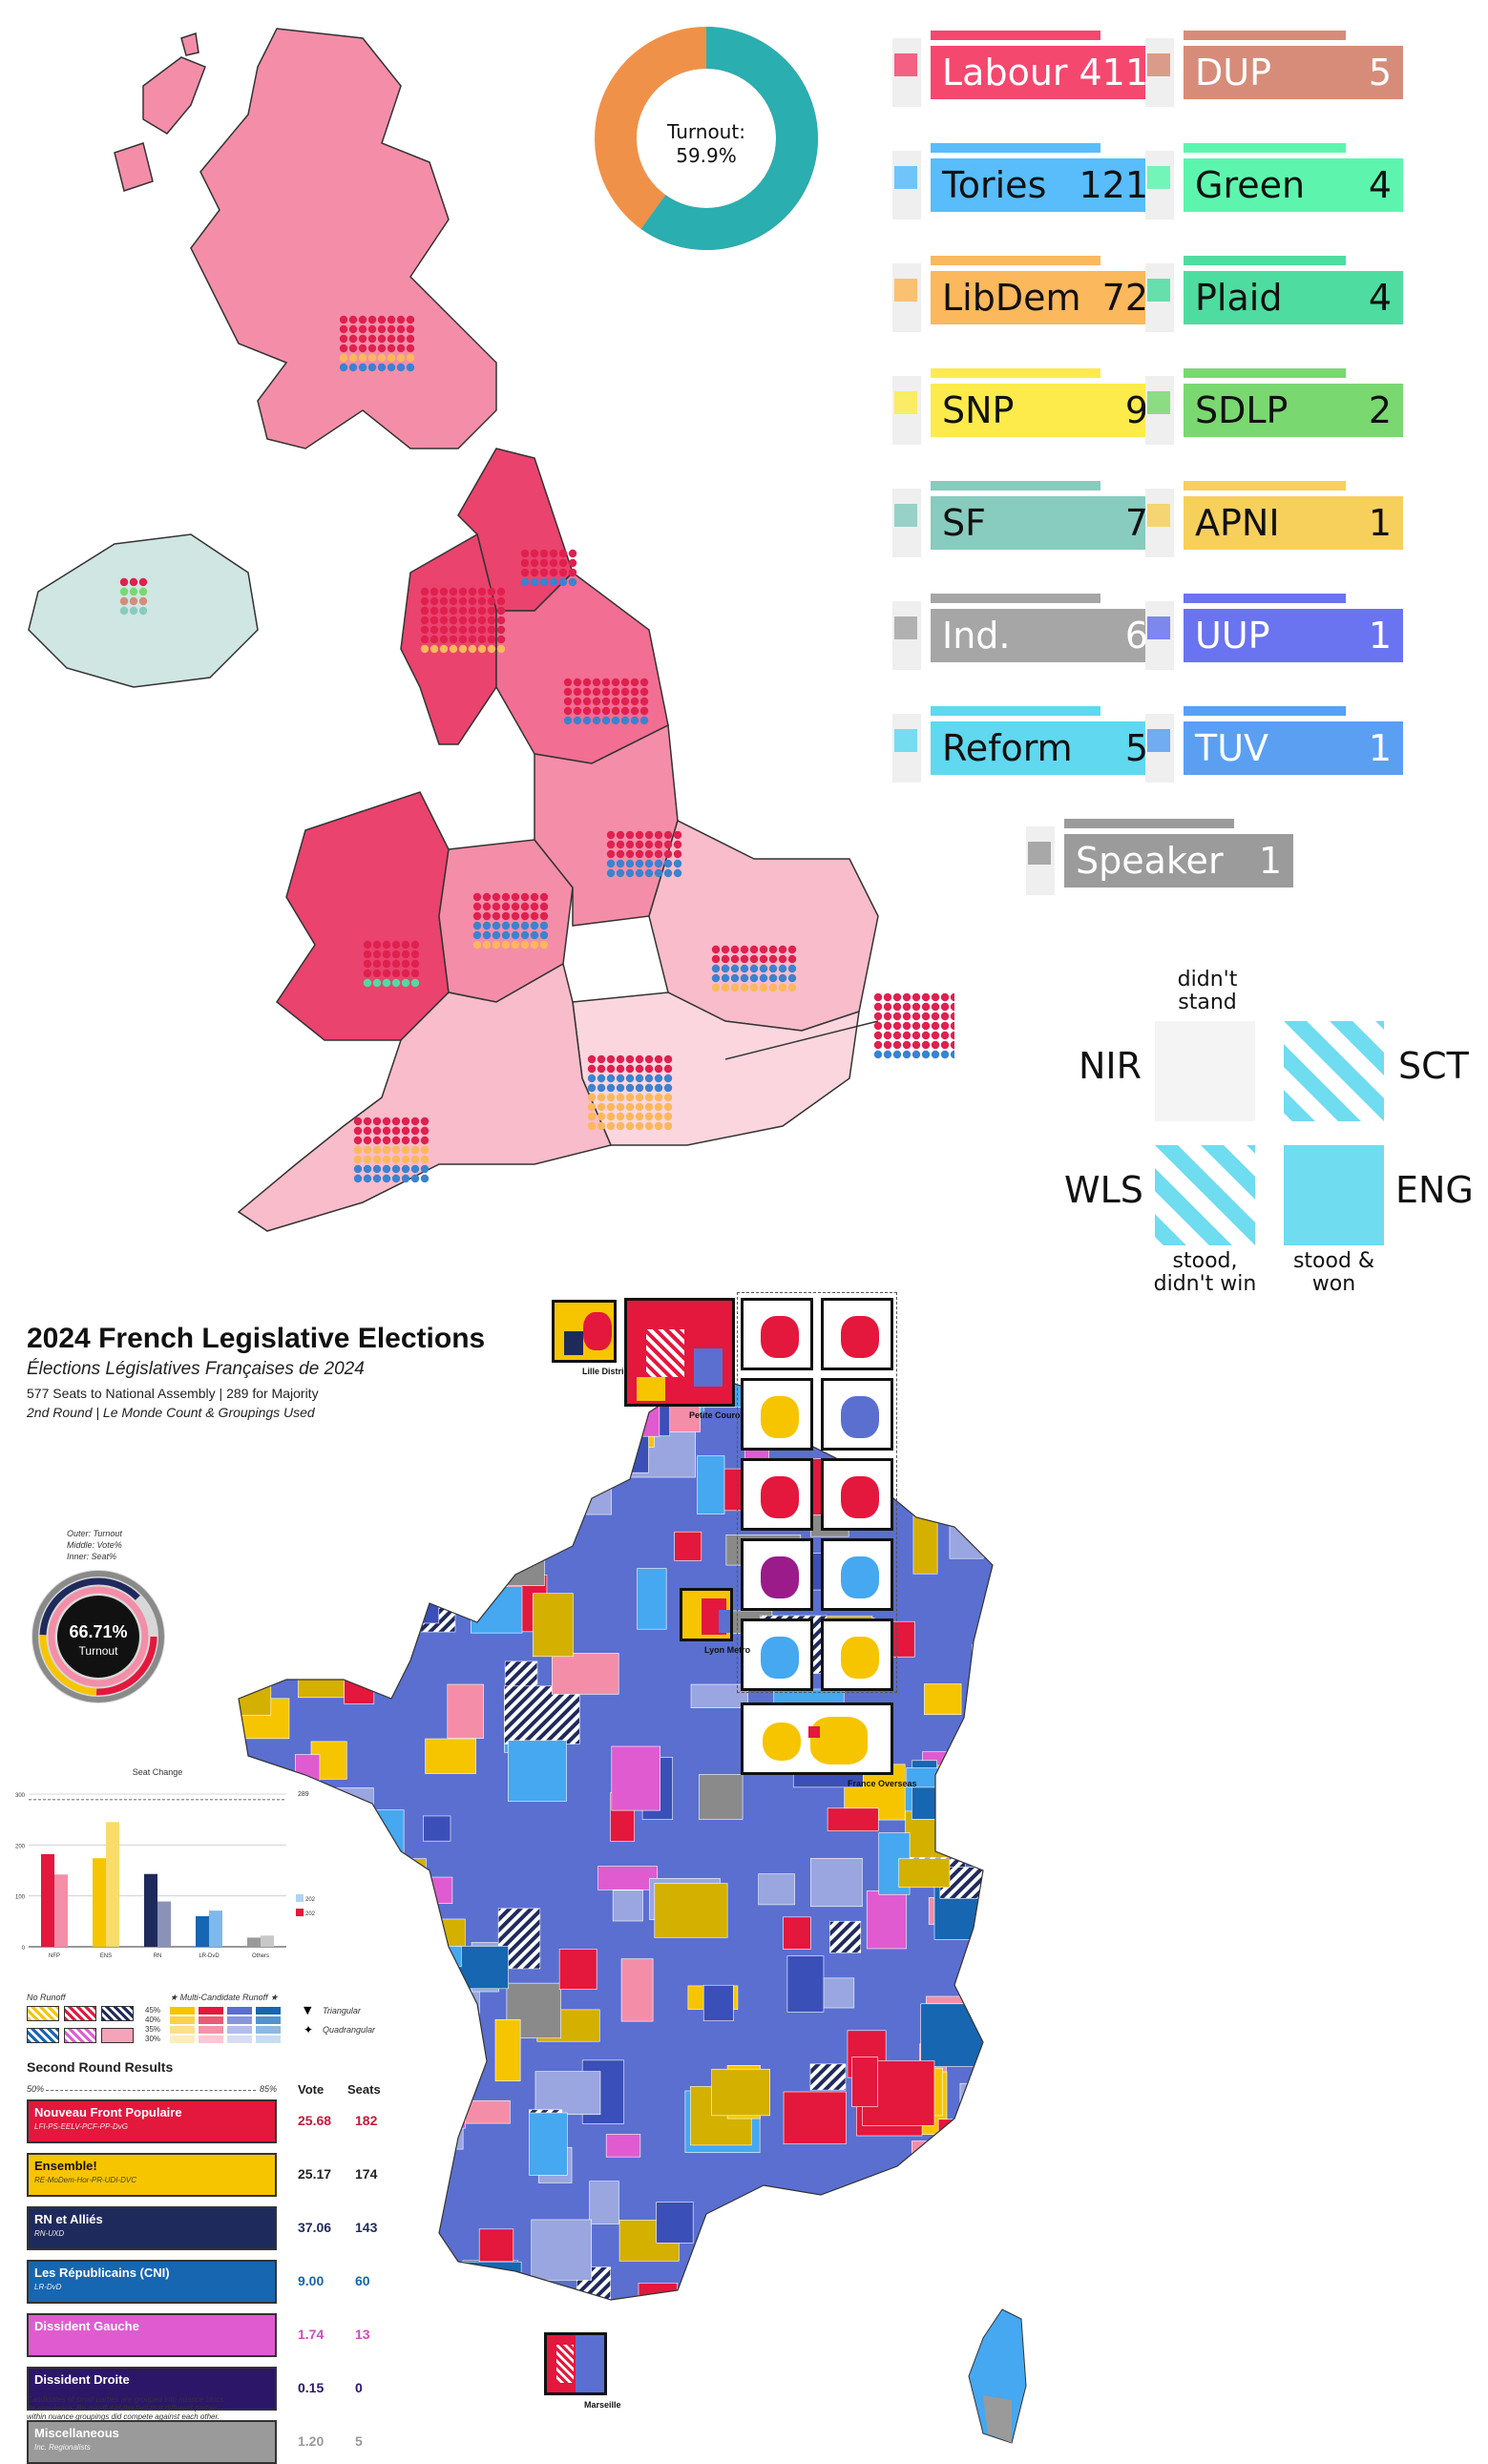  What do you see at coordinates (425, 1097) in the screenshot?
I see `region-south-west` at bounding box center [425, 1097].